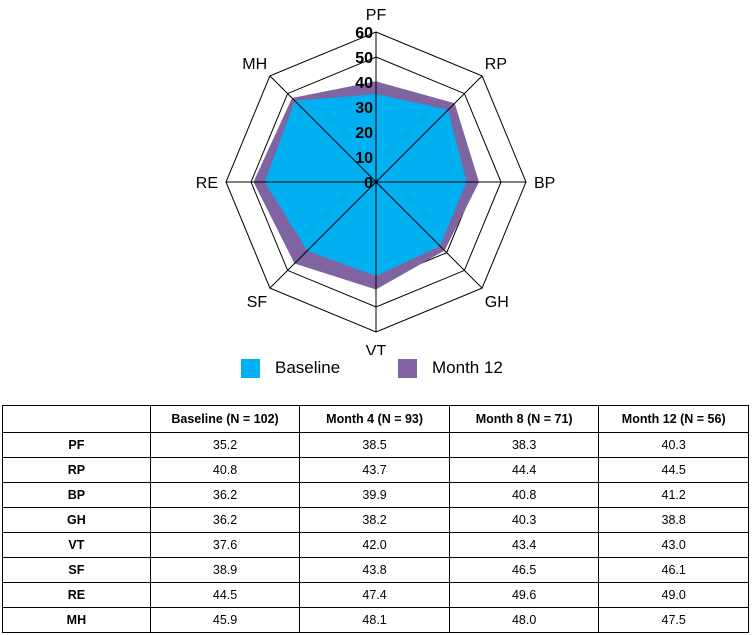 The image size is (755, 635). Describe the element at coordinates (364, 33) in the screenshot. I see `radar-tick-label: 60` at that location.